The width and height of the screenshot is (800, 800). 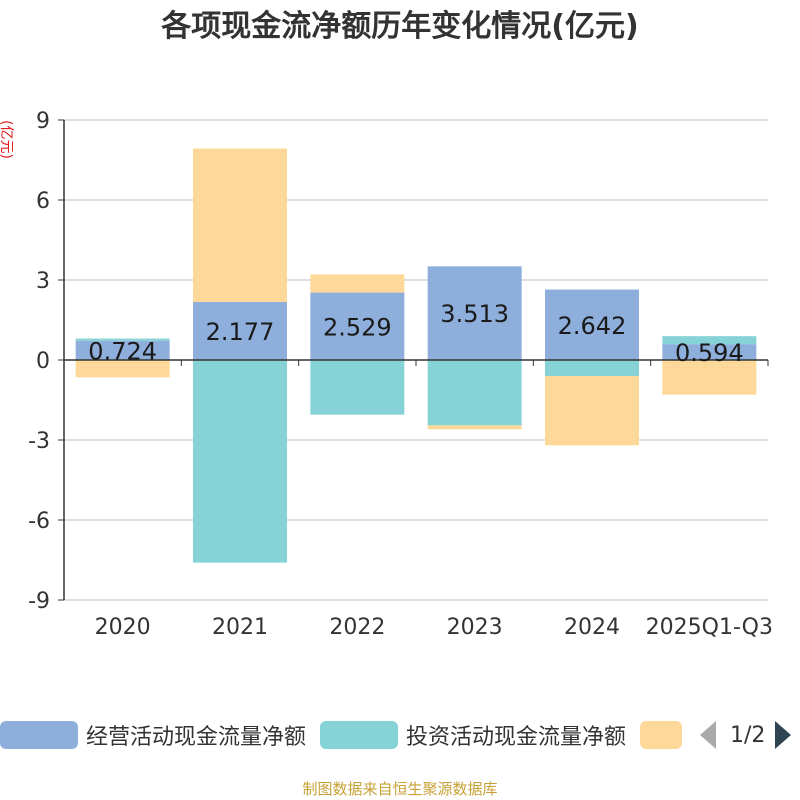 I want to click on chart-title: 各项现金流净额历年变化情况(亿元), so click(x=399, y=26).